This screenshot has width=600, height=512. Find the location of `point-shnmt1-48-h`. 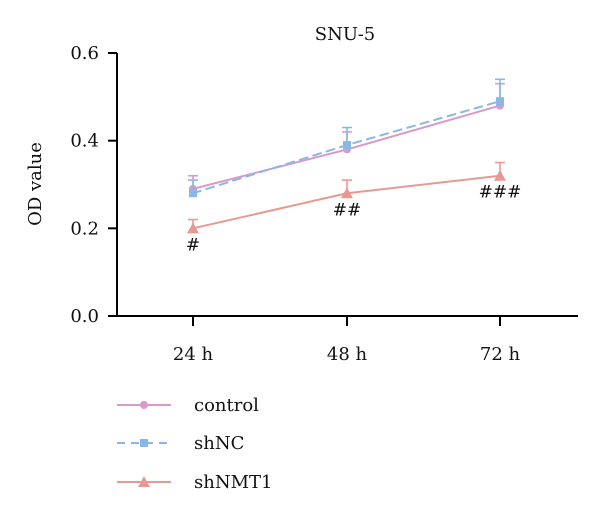

point-shnmt1-48-h is located at coordinates (347, 193).